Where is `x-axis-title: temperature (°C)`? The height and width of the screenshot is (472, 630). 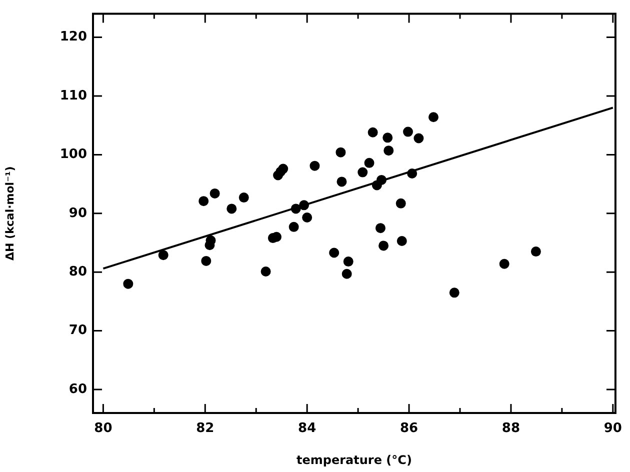 x-axis-title: temperature (°C) is located at coordinates (354, 459).